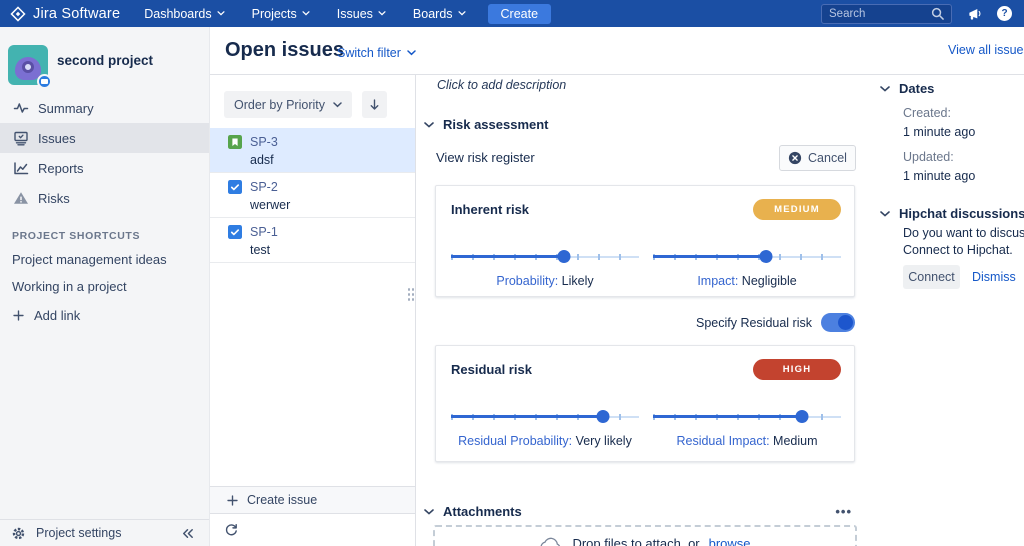 This screenshot has height=546, width=1024. I want to click on view-risk-register-link: View risk register, so click(485, 157).